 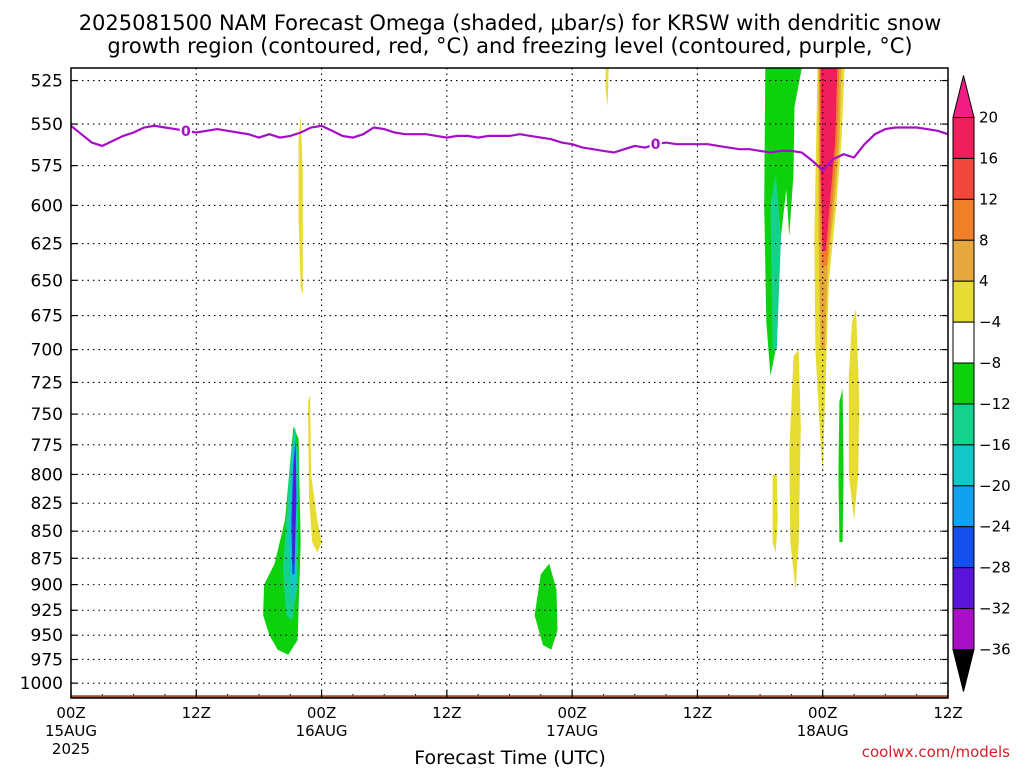 I want to click on y-tick-label-600: 600, so click(x=47, y=206).